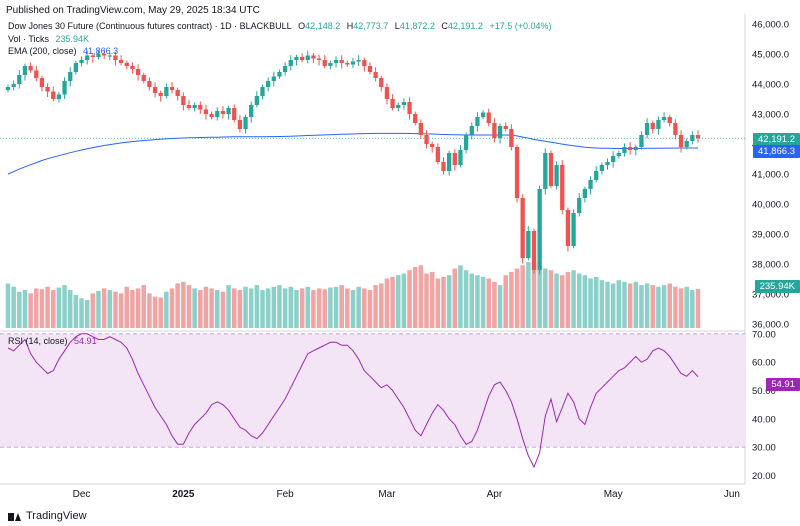 This screenshot has height=526, width=800. What do you see at coordinates (764, 448) in the screenshot?
I see `rsi-axis-tick-label: 30.00` at bounding box center [764, 448].